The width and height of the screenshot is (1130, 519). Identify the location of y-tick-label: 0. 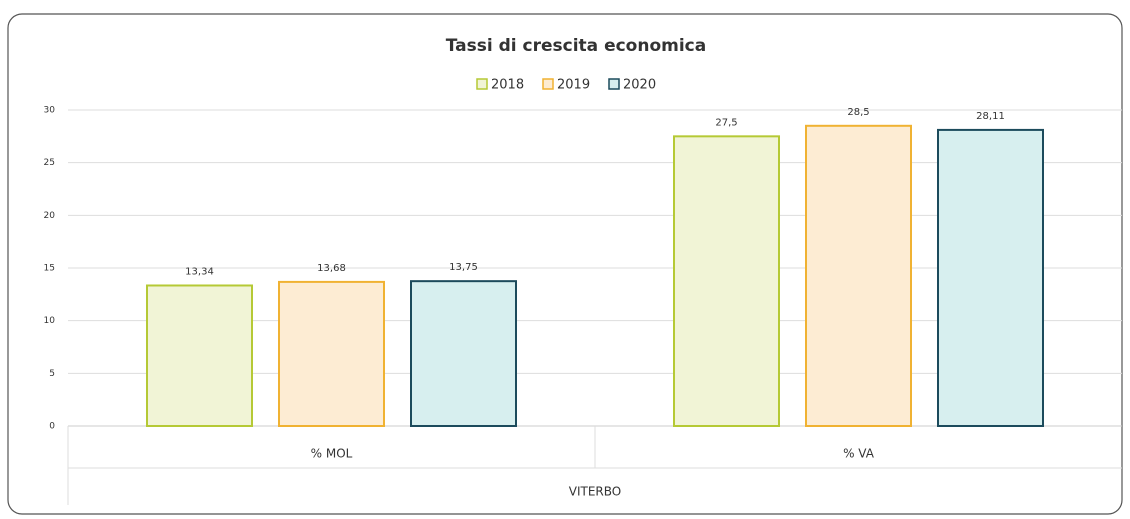
(52, 427).